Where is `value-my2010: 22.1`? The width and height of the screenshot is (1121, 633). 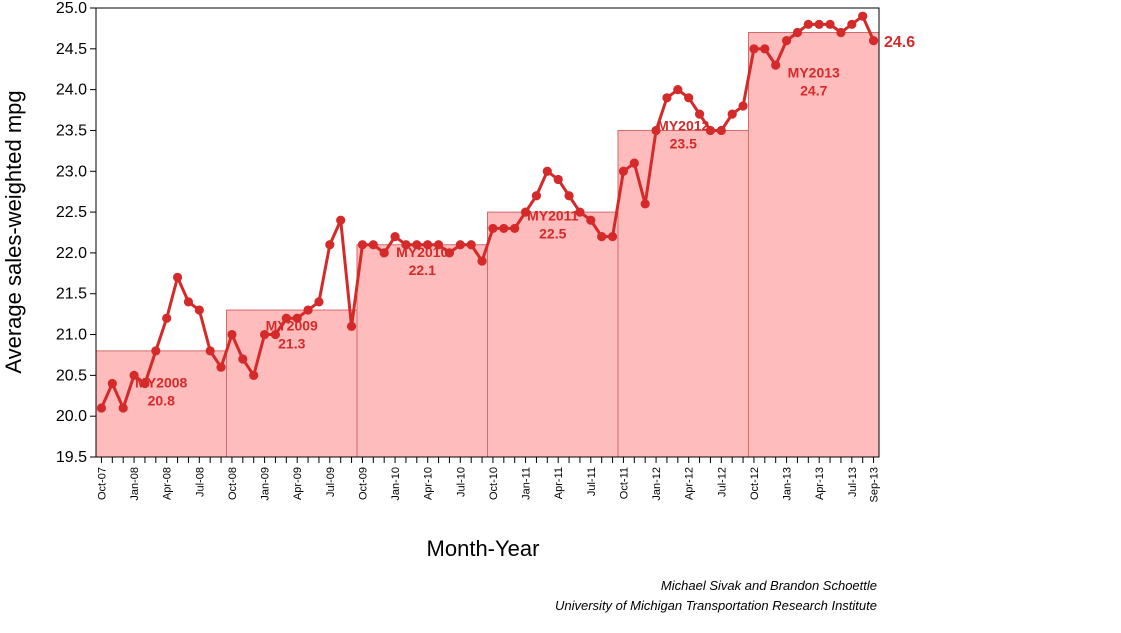
value-my2010: 22.1 is located at coordinates (422, 270).